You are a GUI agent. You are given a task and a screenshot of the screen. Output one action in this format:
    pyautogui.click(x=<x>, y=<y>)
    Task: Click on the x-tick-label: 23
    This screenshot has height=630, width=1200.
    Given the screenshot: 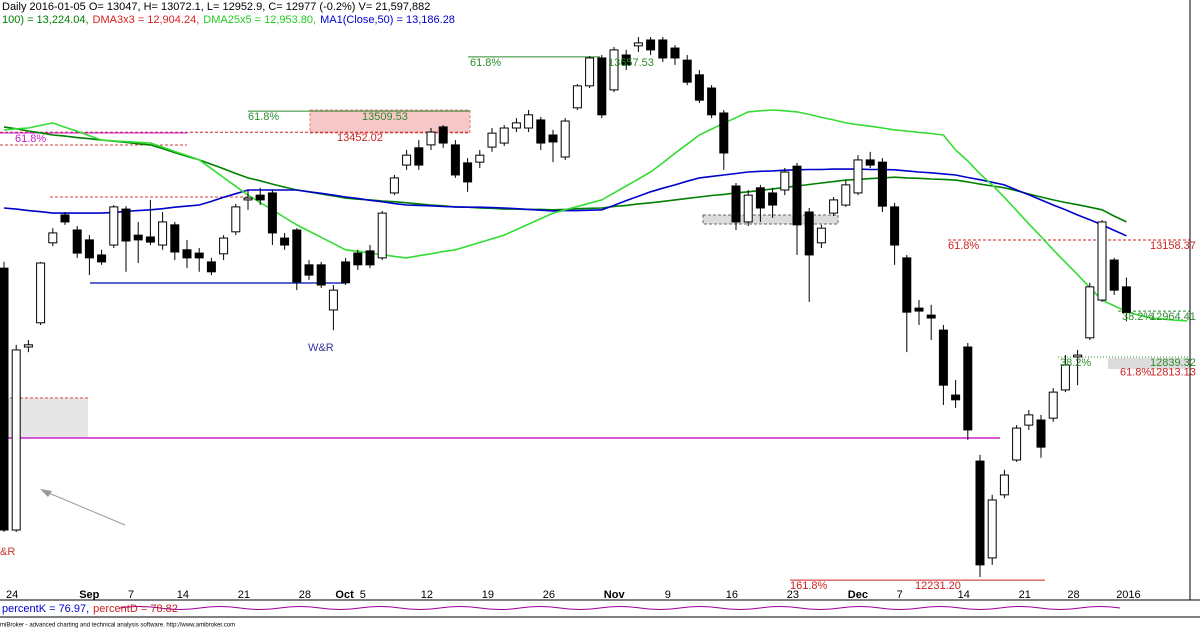 What is the action you would take?
    pyautogui.click(x=793, y=595)
    